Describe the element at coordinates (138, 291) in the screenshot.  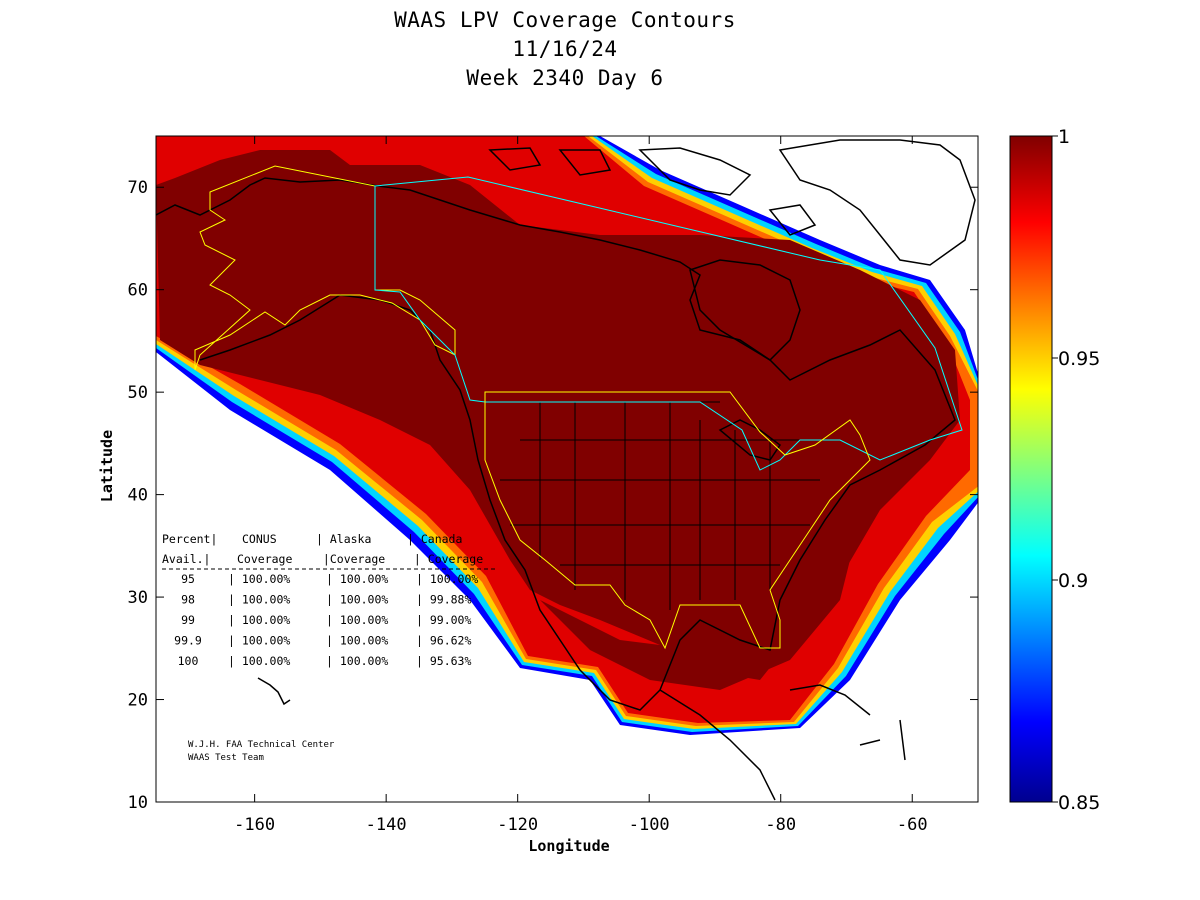
I see `y-tick-label: 60` at that location.